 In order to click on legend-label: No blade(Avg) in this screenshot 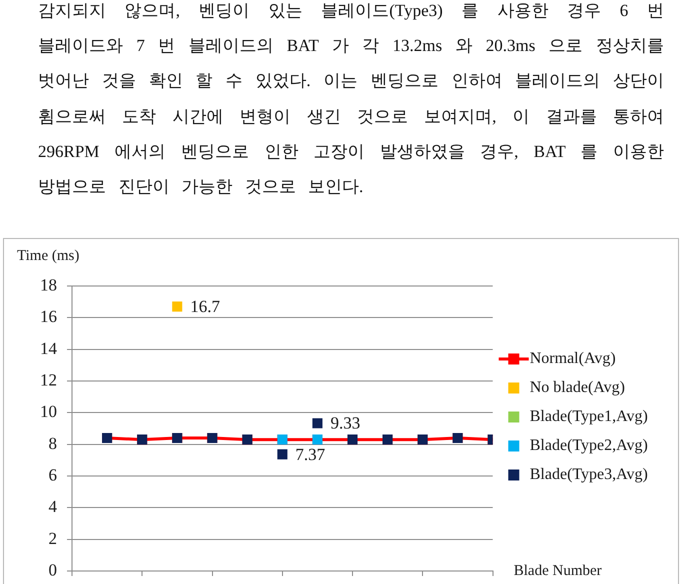, I will do `click(577, 387)`.